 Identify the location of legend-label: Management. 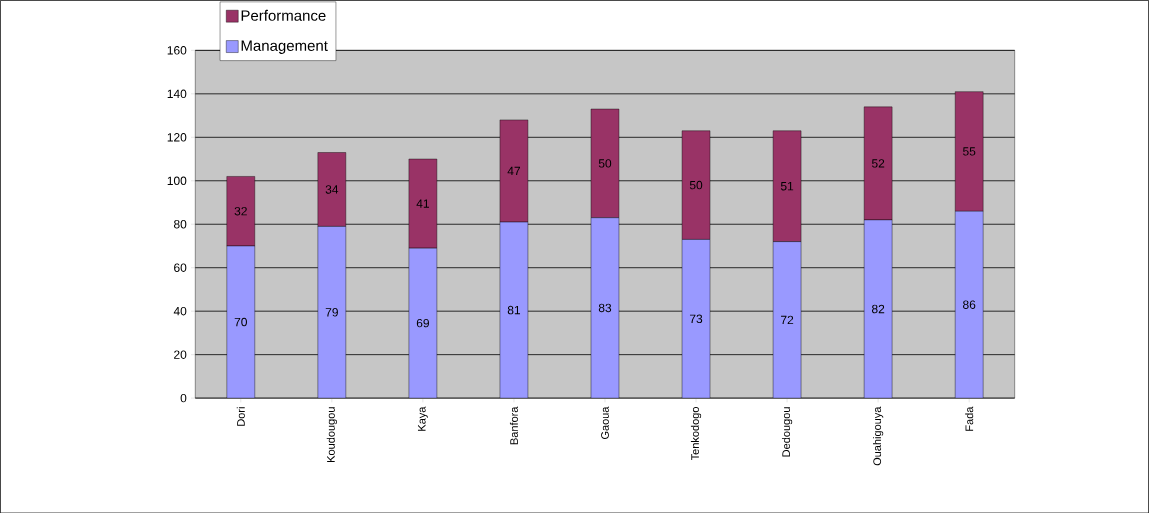
(284, 47).